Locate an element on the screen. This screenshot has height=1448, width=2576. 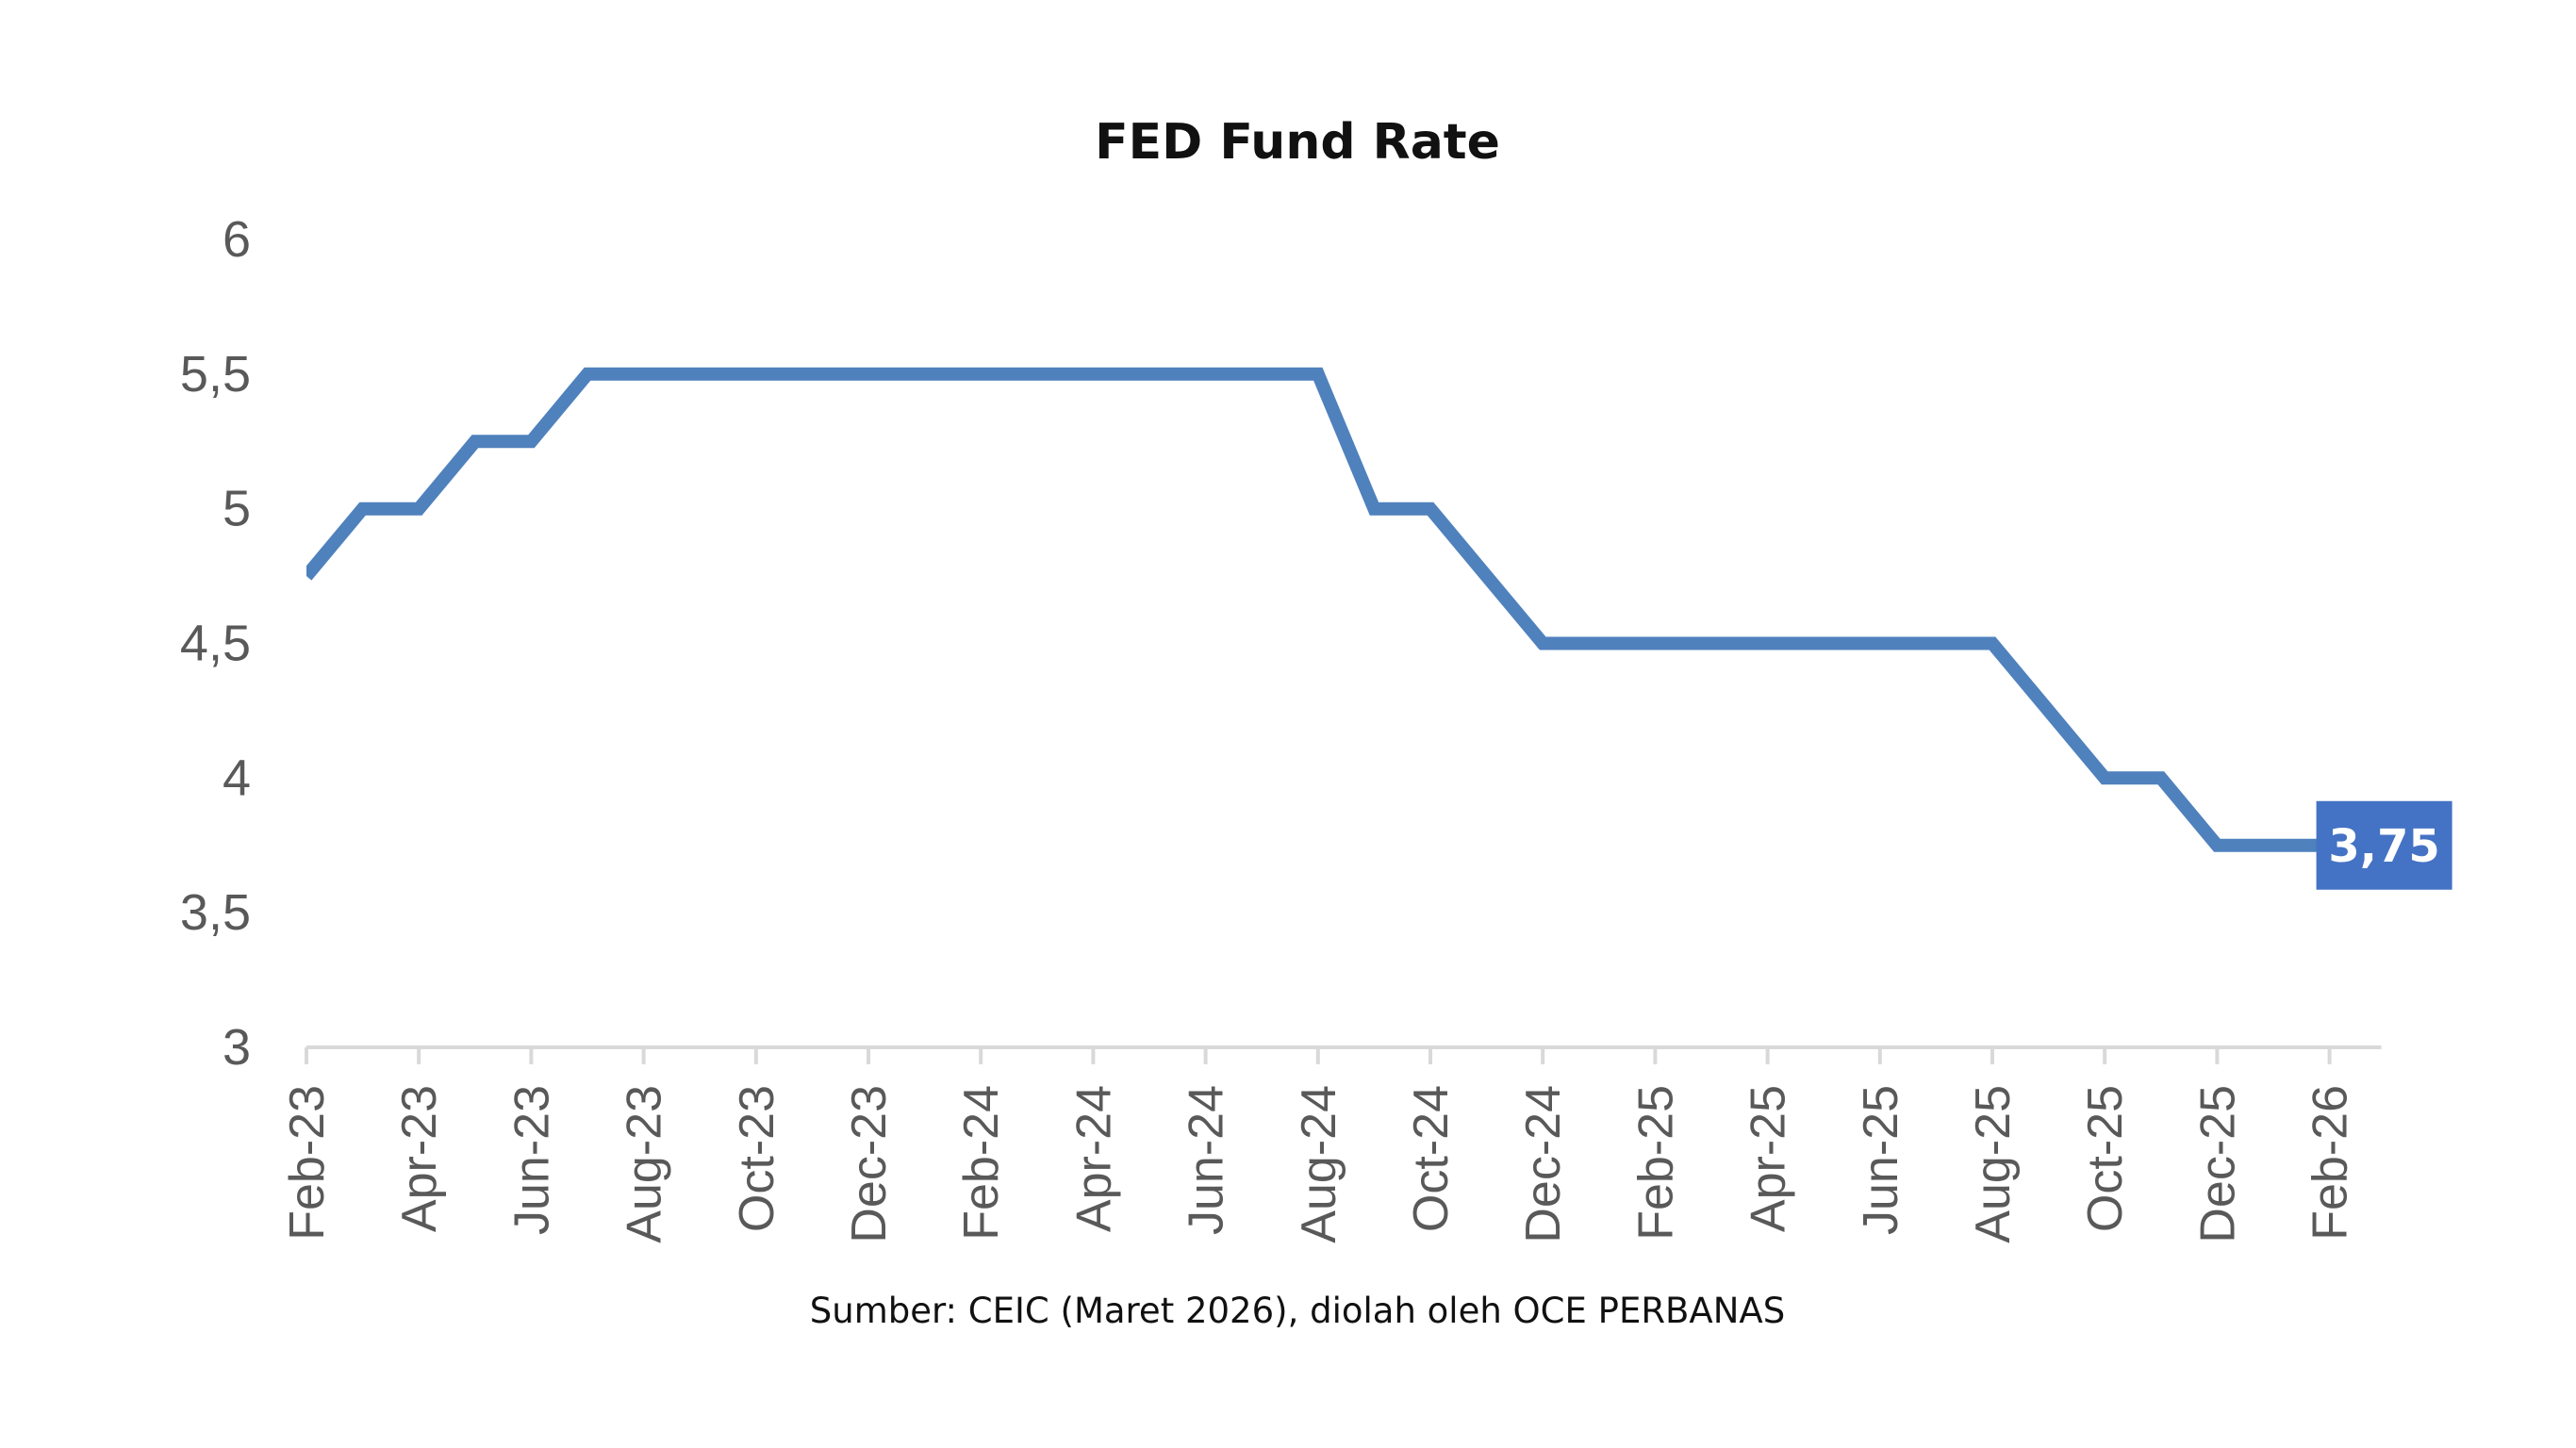
y-tick-label: 6 is located at coordinates (237, 239).